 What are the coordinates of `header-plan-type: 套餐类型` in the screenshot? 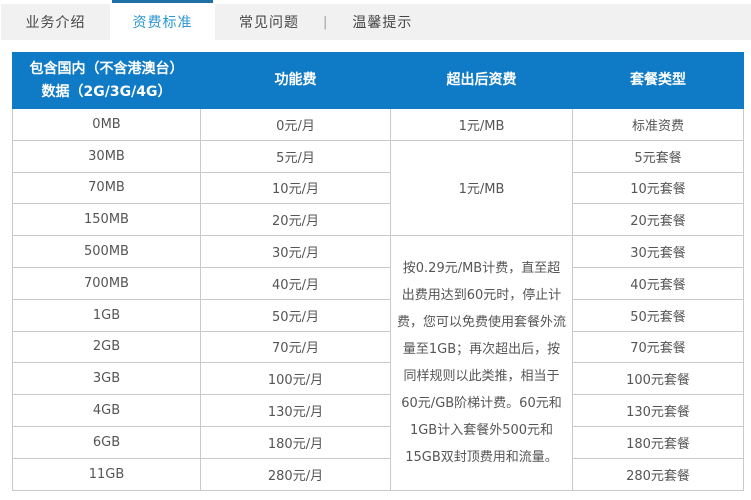 It's located at (658, 80).